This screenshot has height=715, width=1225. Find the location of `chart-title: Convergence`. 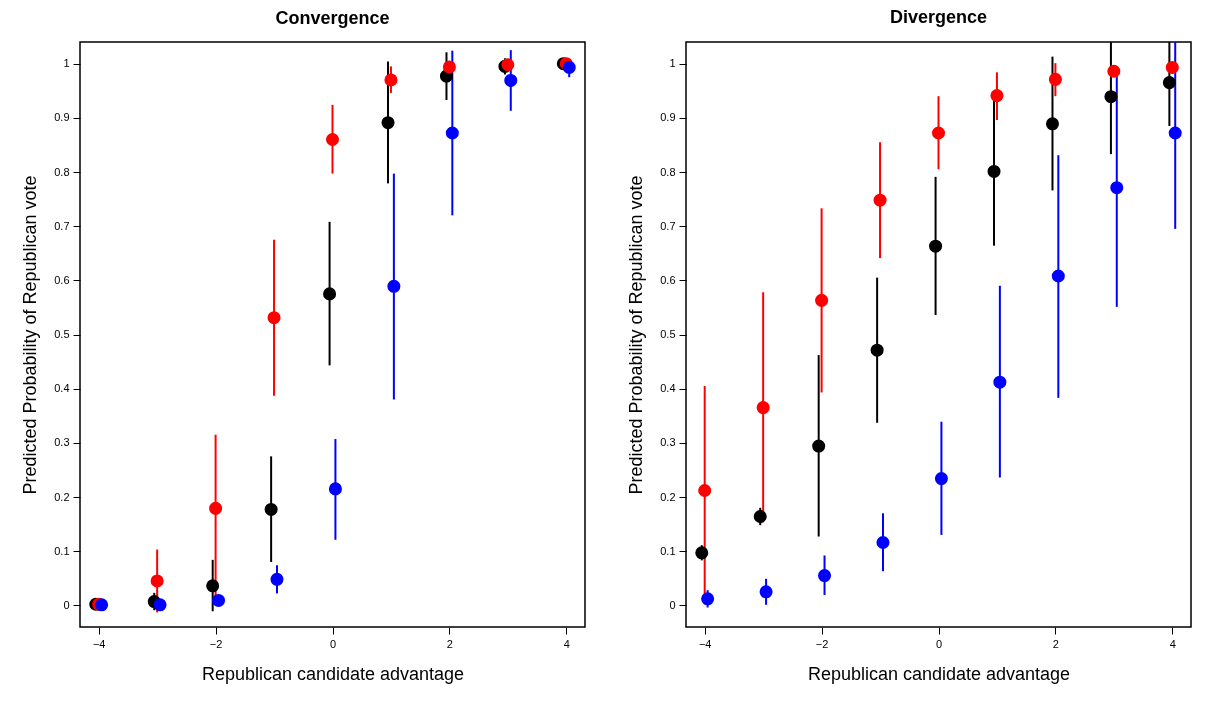

chart-title: Convergence is located at coordinates (332, 18).